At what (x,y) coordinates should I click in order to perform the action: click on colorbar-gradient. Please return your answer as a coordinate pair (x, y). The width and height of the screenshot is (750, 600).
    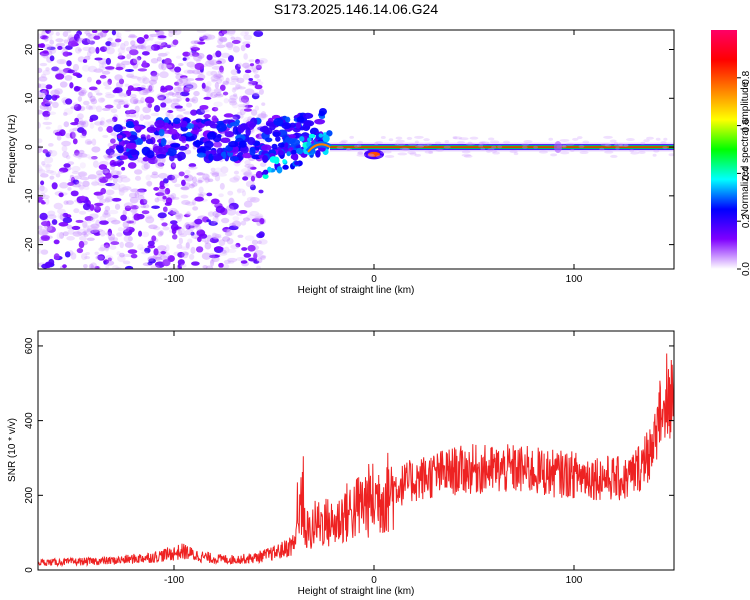
    Looking at the image, I should click on (724, 149).